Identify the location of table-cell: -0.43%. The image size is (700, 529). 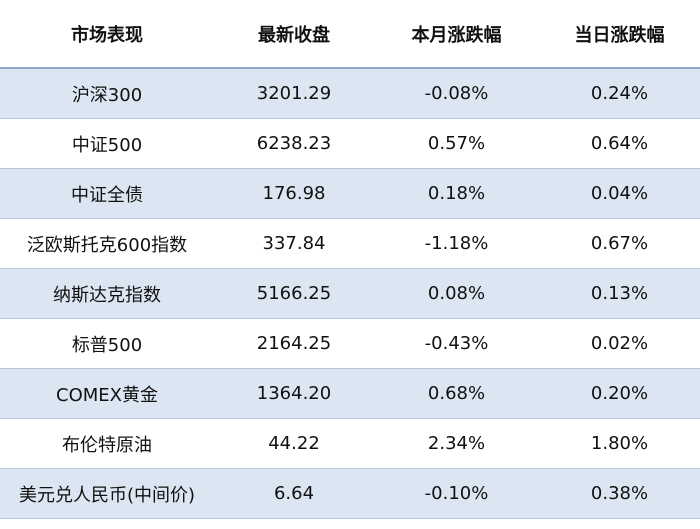
(456, 343).